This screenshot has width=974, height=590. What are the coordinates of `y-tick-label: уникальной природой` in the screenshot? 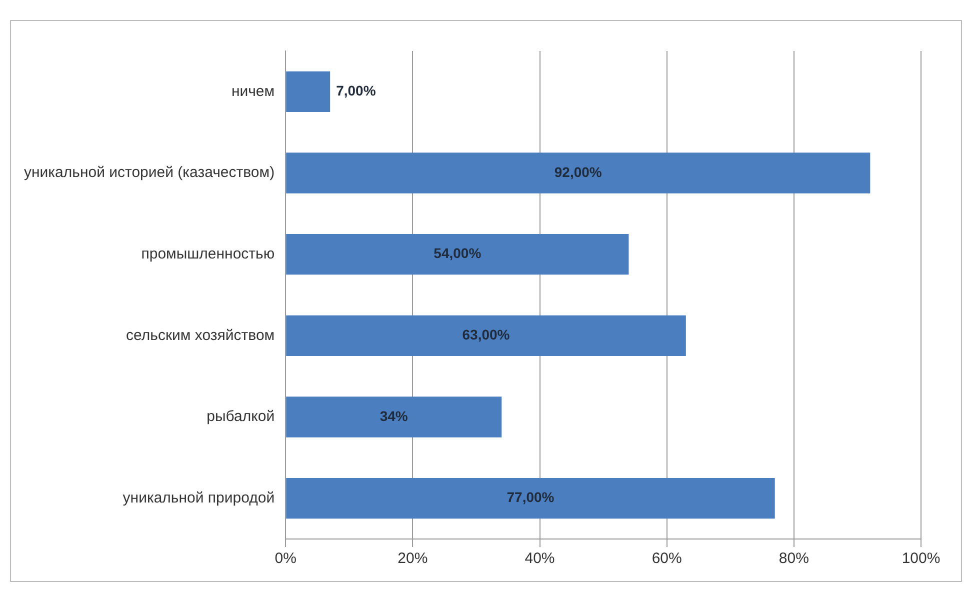 It's located at (198, 497).